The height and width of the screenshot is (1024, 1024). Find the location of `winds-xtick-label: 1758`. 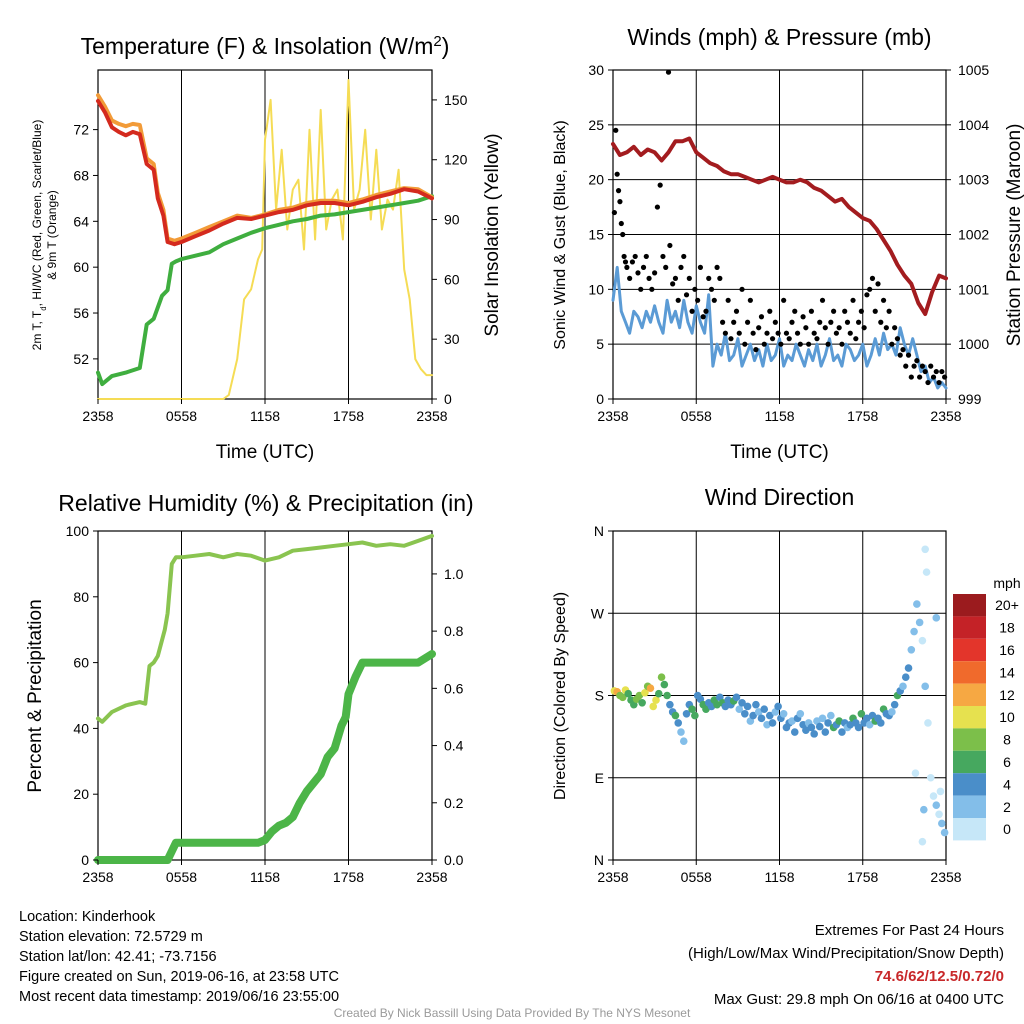

winds-xtick-label: 1758 is located at coordinates (862, 416).